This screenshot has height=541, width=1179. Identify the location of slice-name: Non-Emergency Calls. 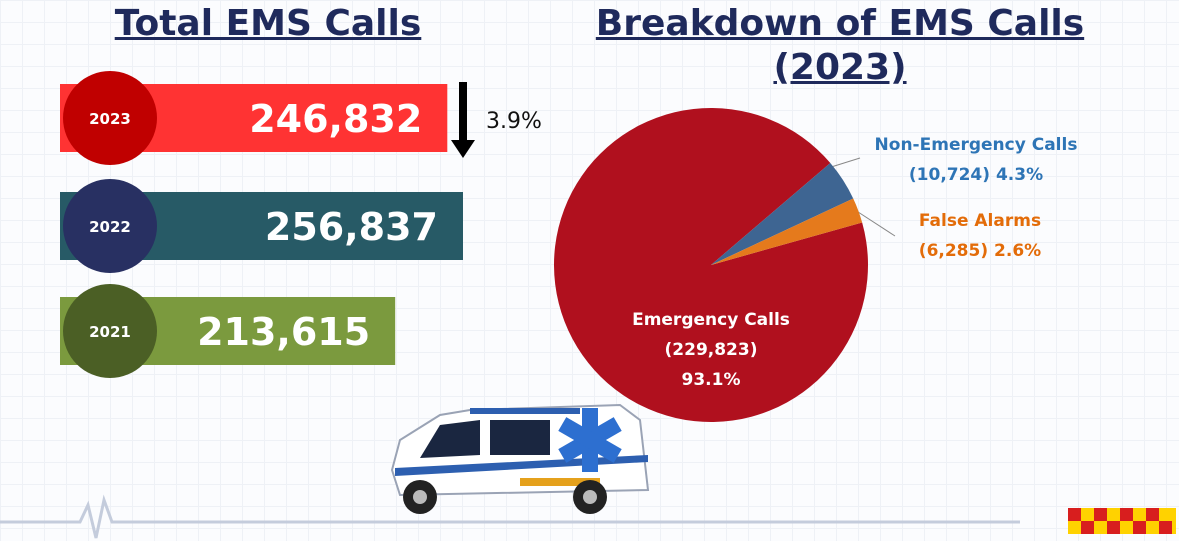
(976, 145).